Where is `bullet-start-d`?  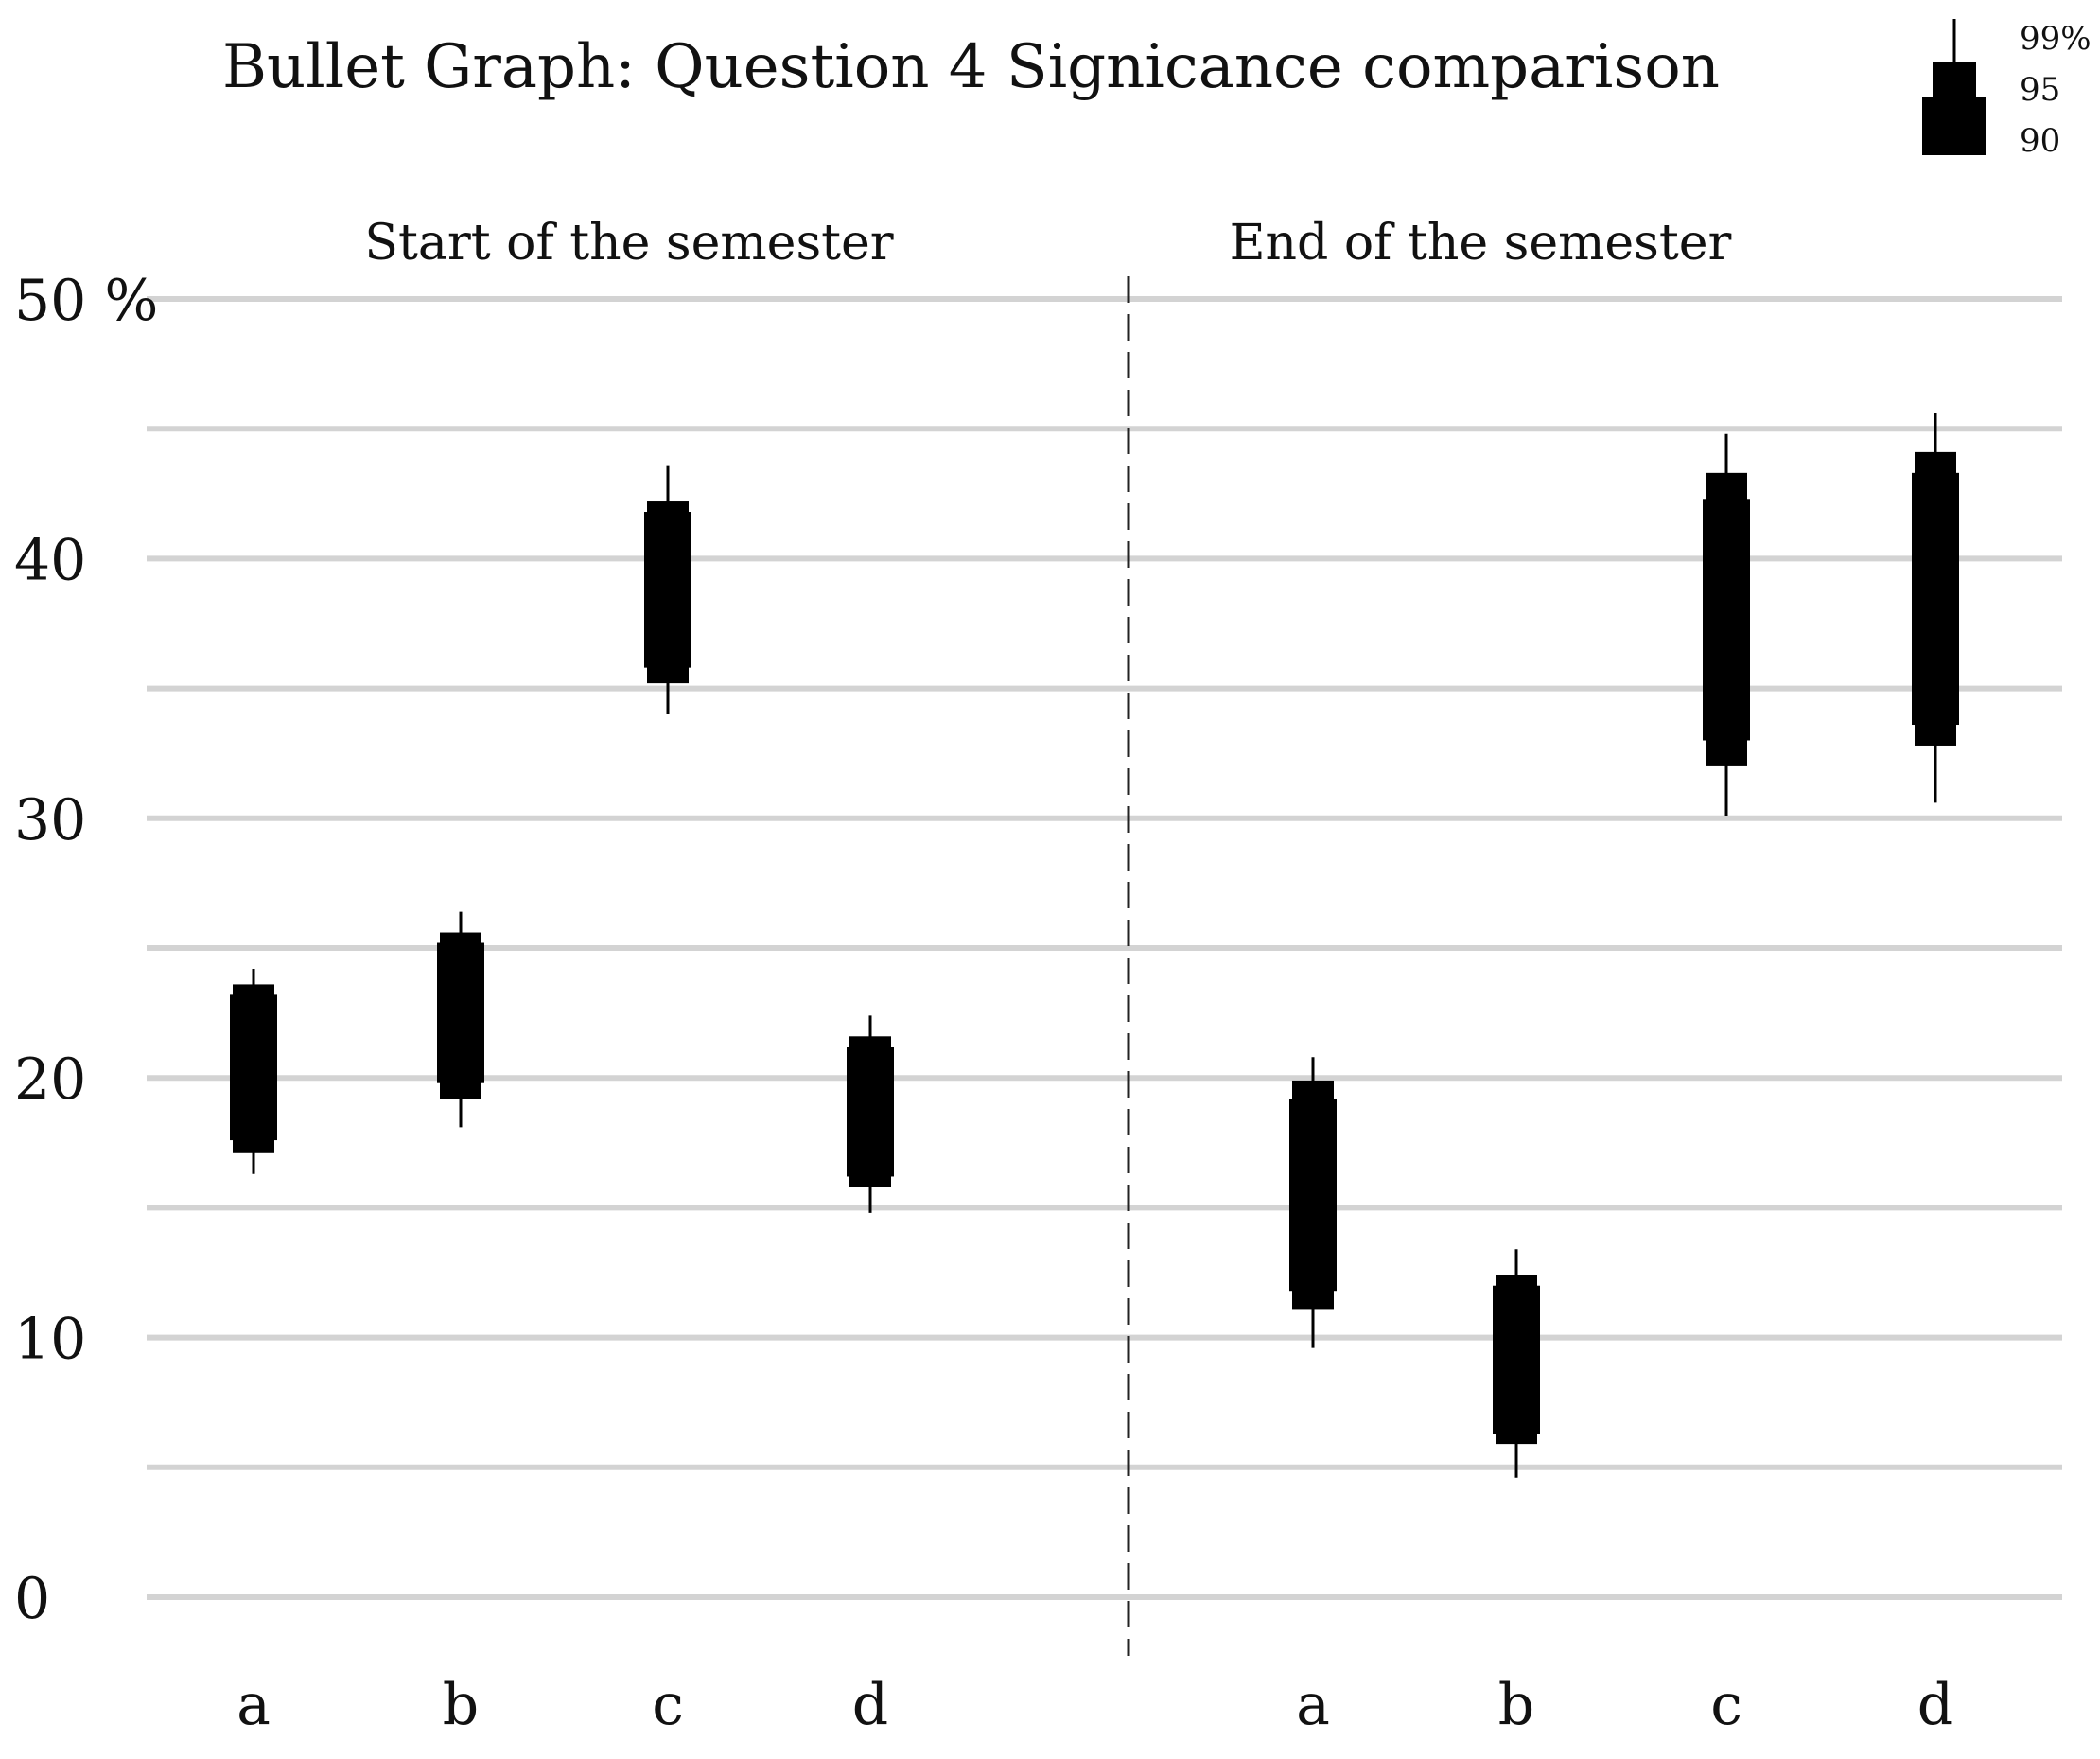
bullet-start-d is located at coordinates (870, 1114).